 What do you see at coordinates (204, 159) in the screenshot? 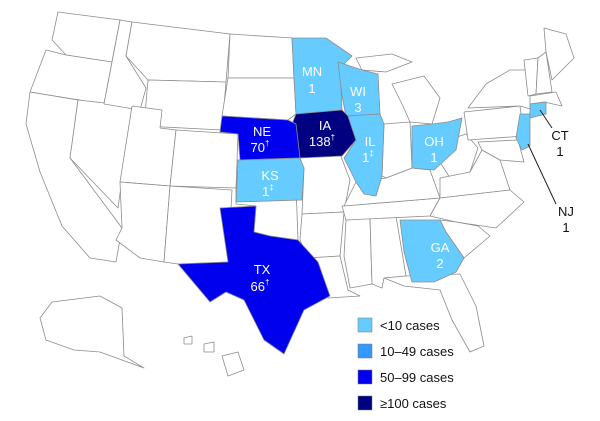
I see `state-co` at bounding box center [204, 159].